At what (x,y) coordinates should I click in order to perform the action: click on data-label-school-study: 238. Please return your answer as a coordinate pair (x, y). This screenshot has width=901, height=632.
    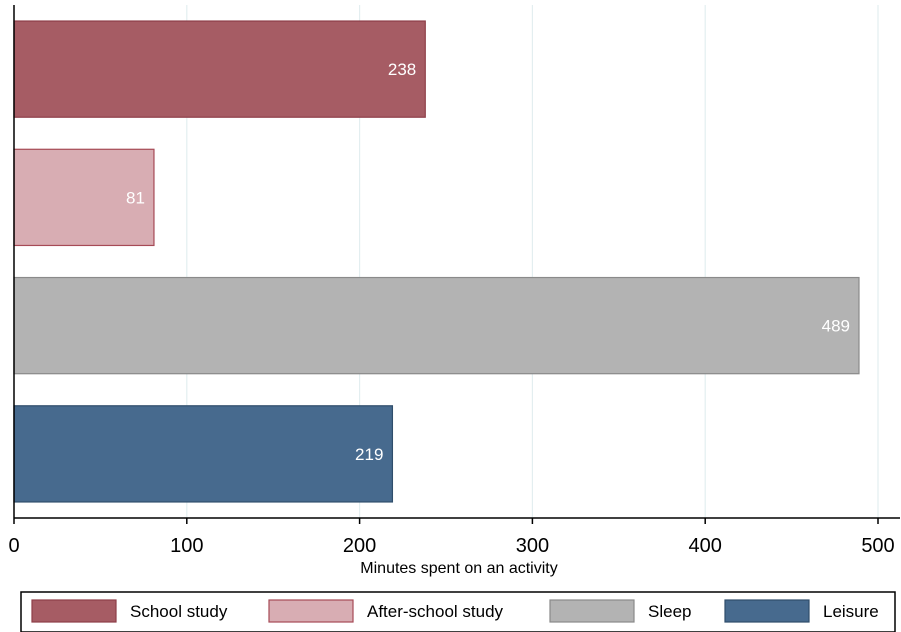
    Looking at the image, I should click on (402, 69).